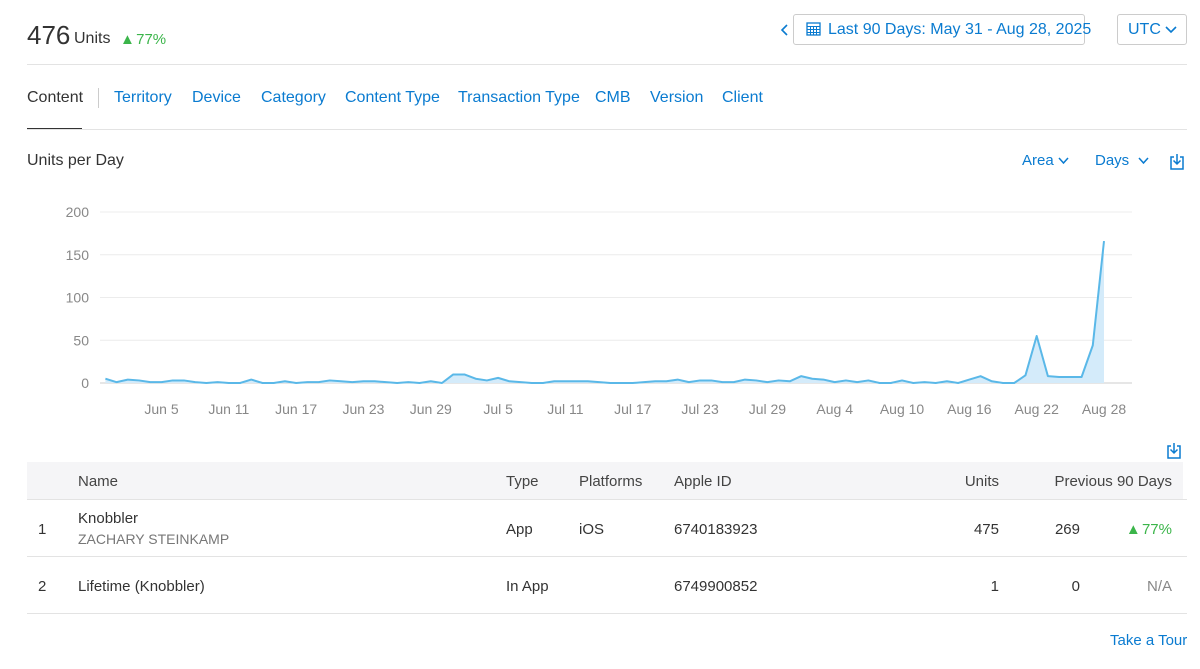 This screenshot has height=669, width=1200. Describe the element at coordinates (742, 97) in the screenshot. I see `tab: Client` at that location.